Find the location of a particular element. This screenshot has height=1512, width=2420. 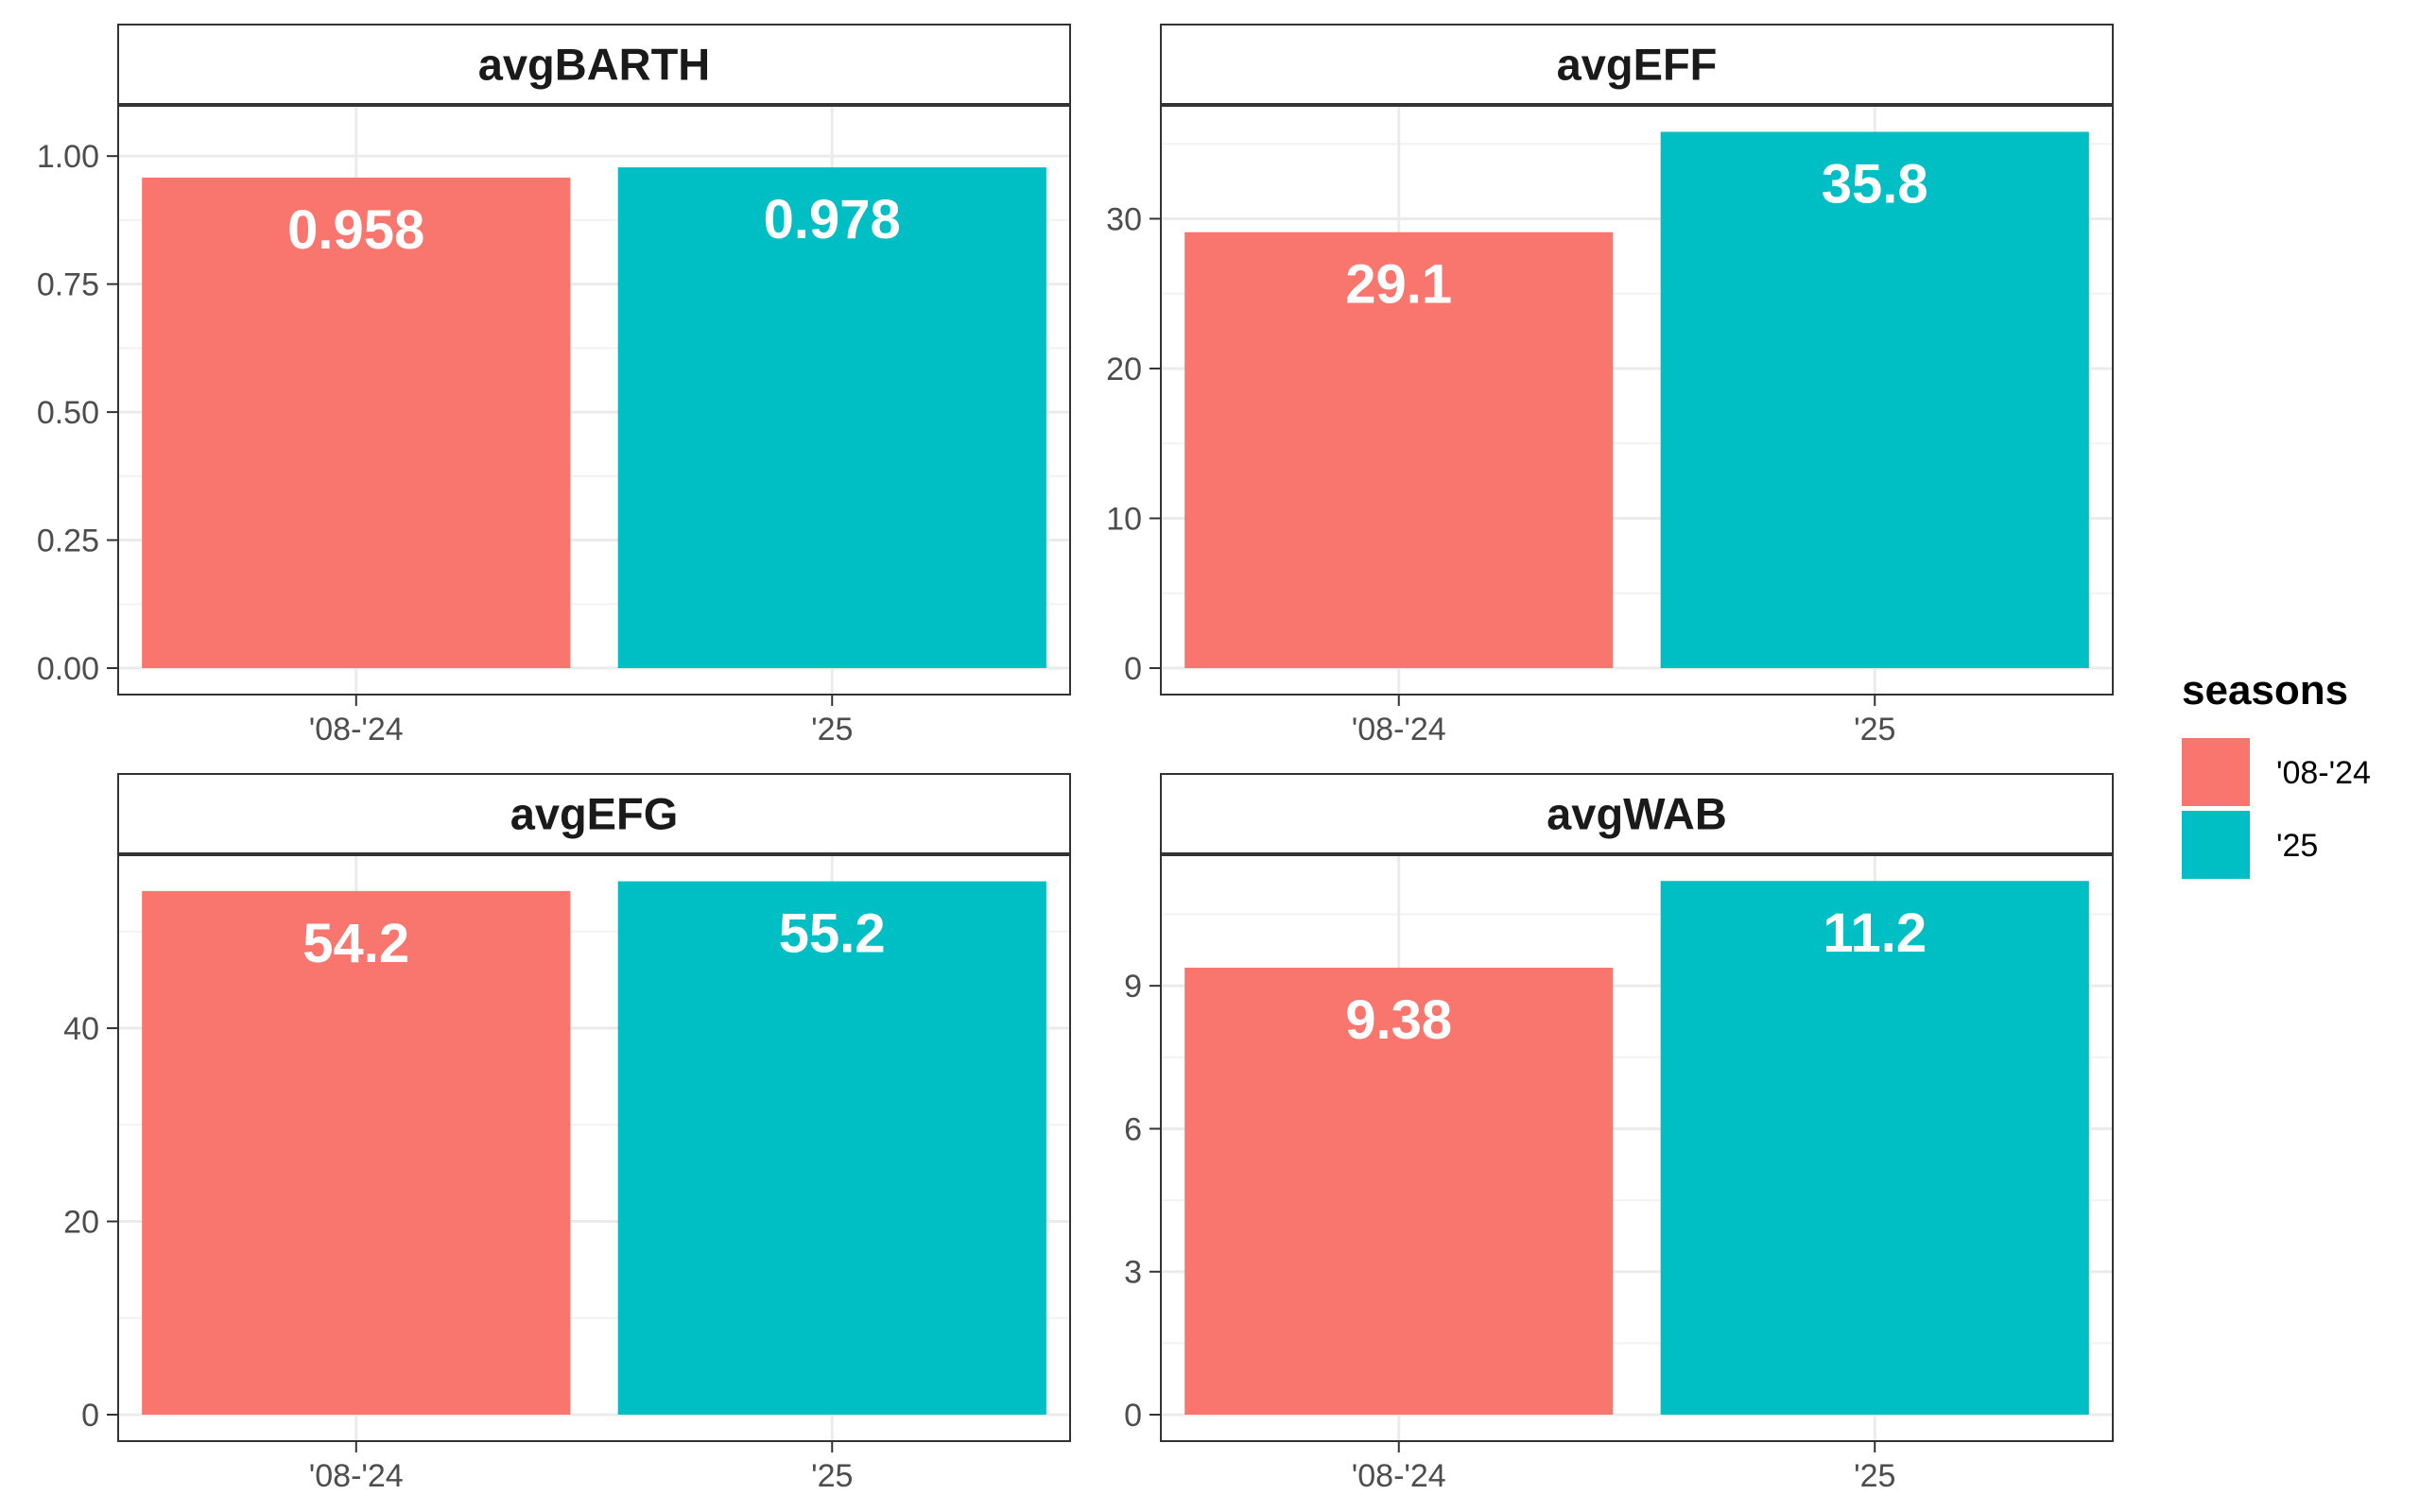

bar-value-label: 35.8 is located at coordinates (1875, 184).